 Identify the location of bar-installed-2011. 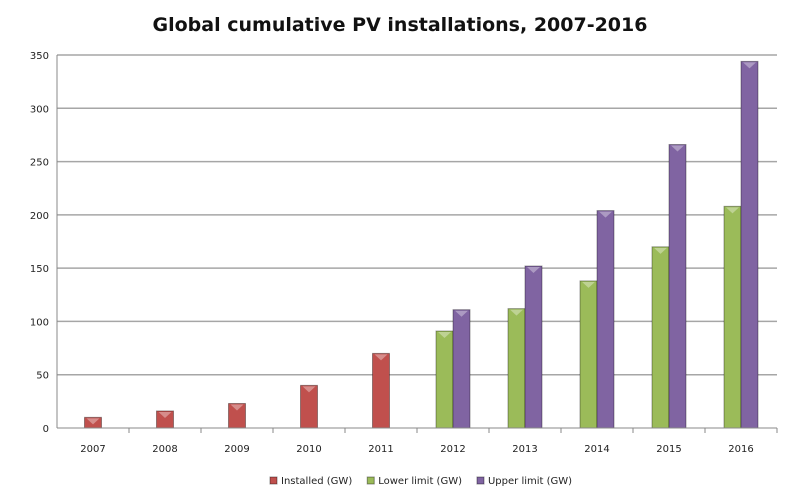
(381, 390).